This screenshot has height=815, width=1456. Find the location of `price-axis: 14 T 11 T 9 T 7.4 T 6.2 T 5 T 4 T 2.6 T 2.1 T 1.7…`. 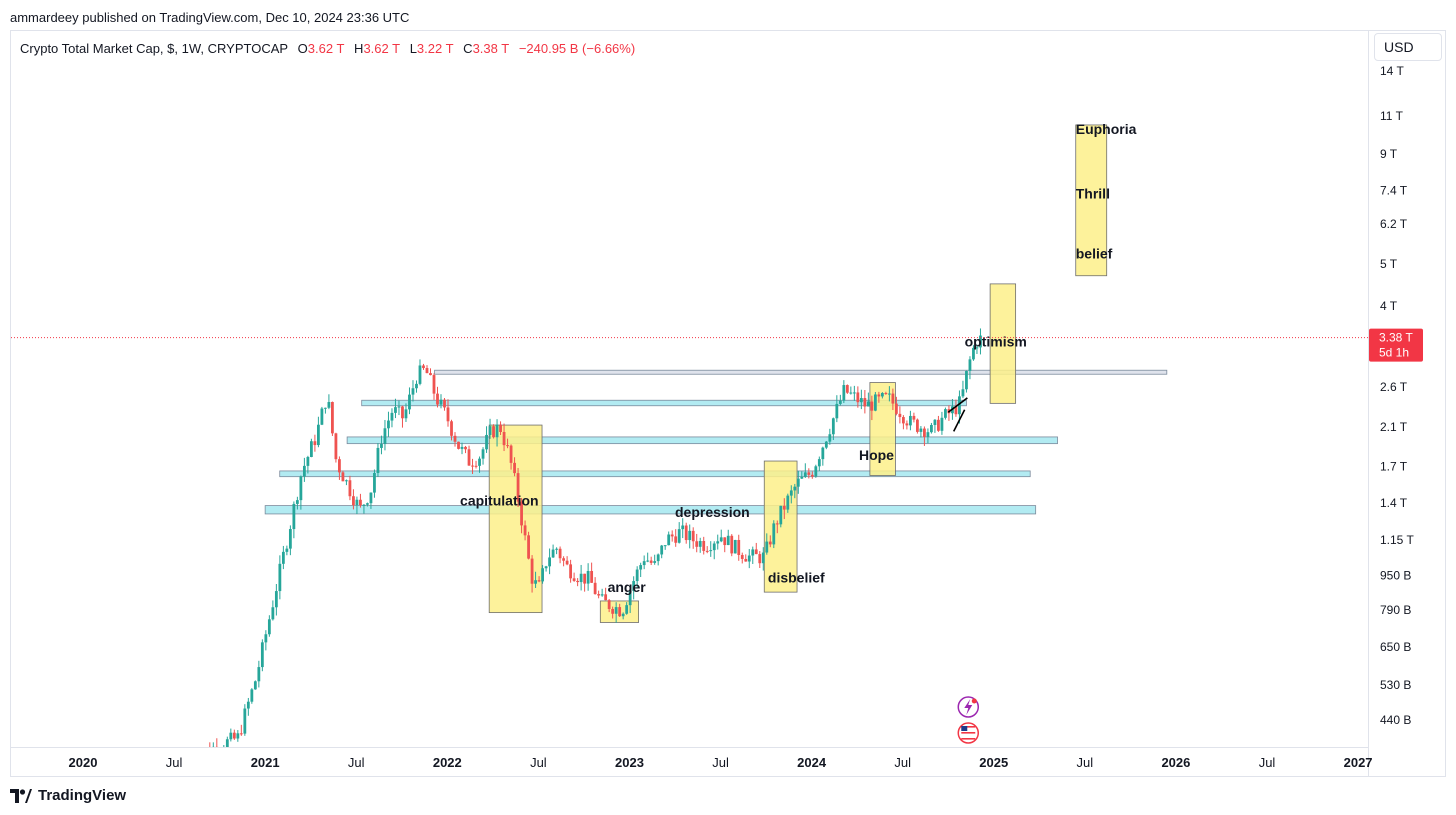

price-axis: 14 T 11 T 9 T 7.4 T 6.2 T 5 T 4 T 2.6 T 2.1 T 1.7… is located at coordinates (1391, 403).